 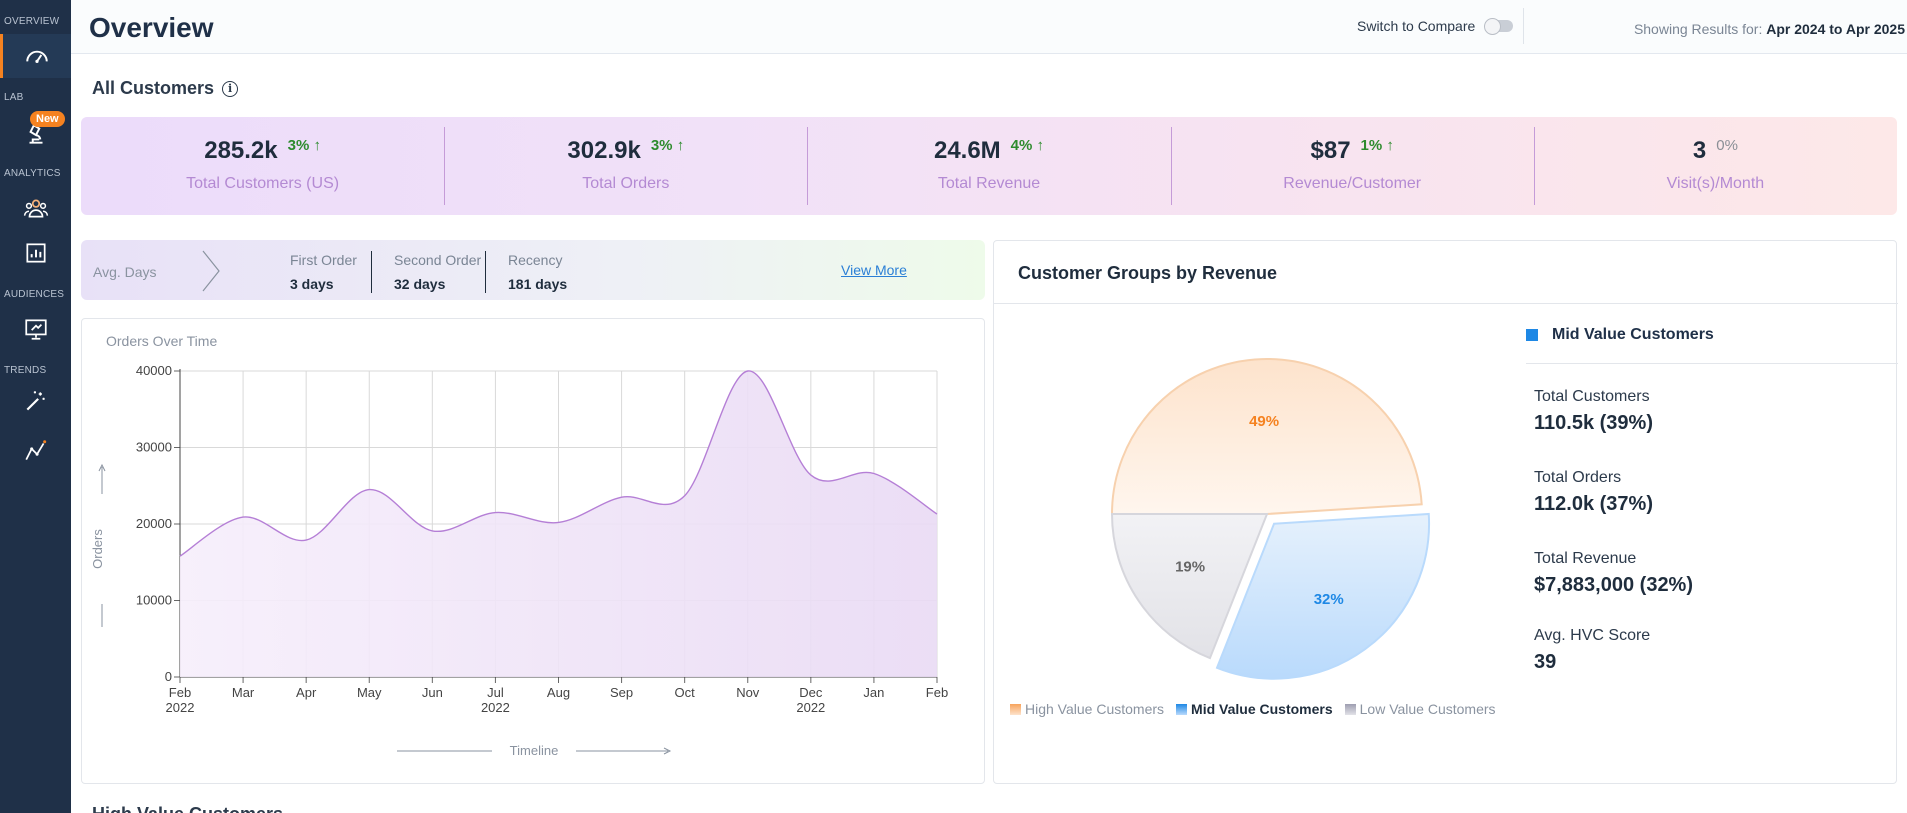 I want to click on sidebar-section-audiences: AUDIENCES, so click(x=34, y=294).